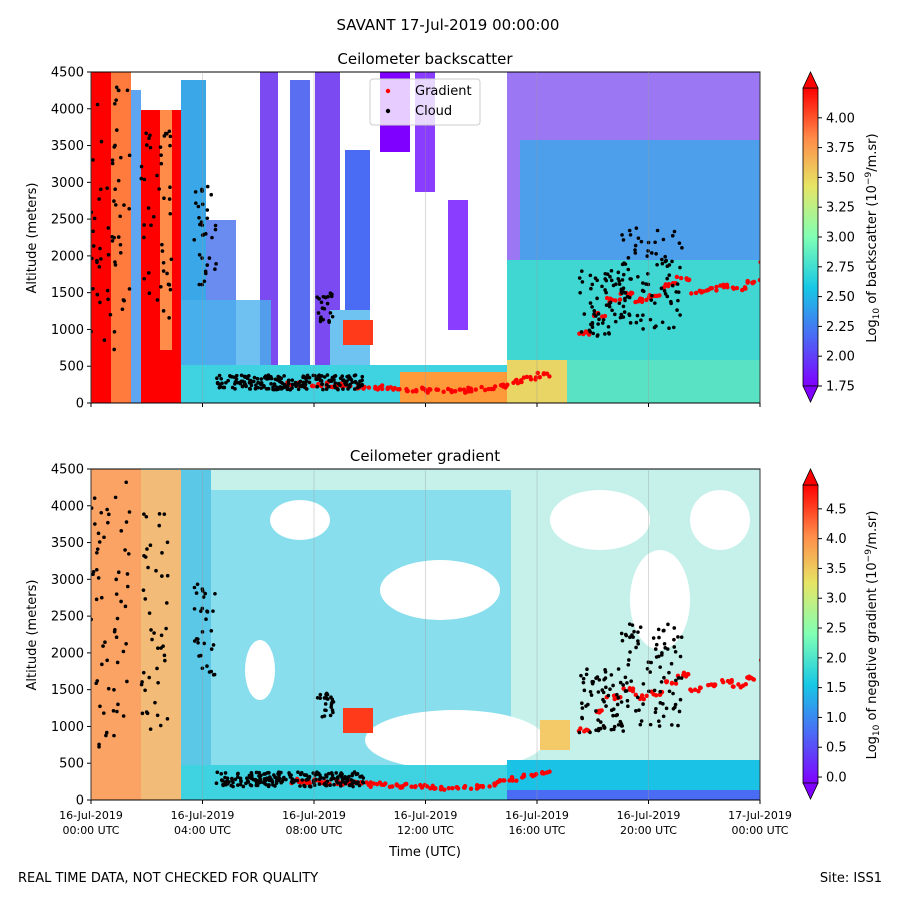  What do you see at coordinates (67, 727) in the screenshot?
I see `ytick-label: 1000` at bounding box center [67, 727].